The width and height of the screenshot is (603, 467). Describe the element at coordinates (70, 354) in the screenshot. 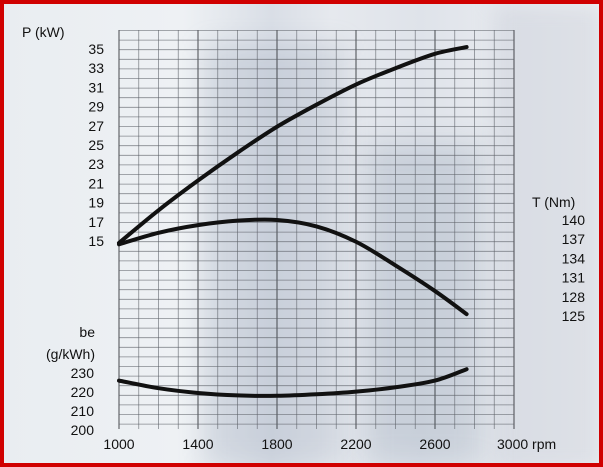

I see `be-axis-unit-label: (g/kWh)` at that location.